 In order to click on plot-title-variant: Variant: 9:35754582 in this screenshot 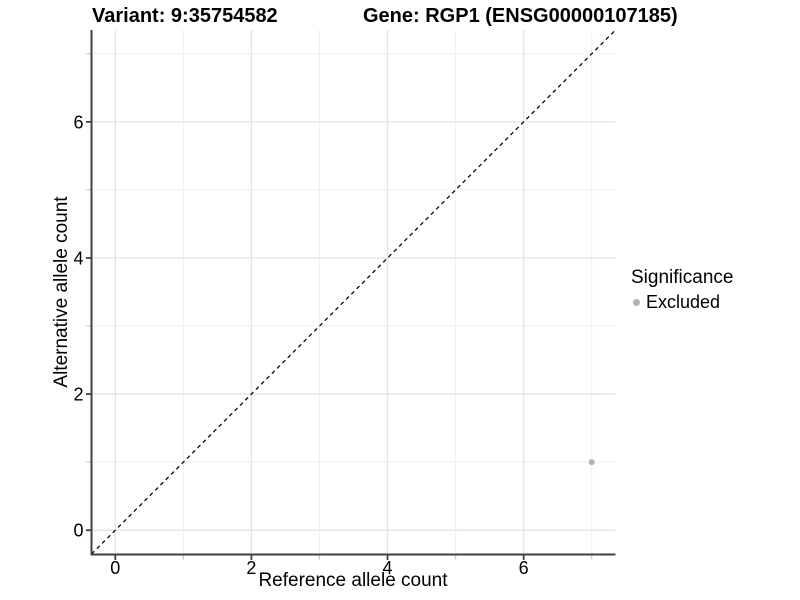, I will do `click(185, 16)`.